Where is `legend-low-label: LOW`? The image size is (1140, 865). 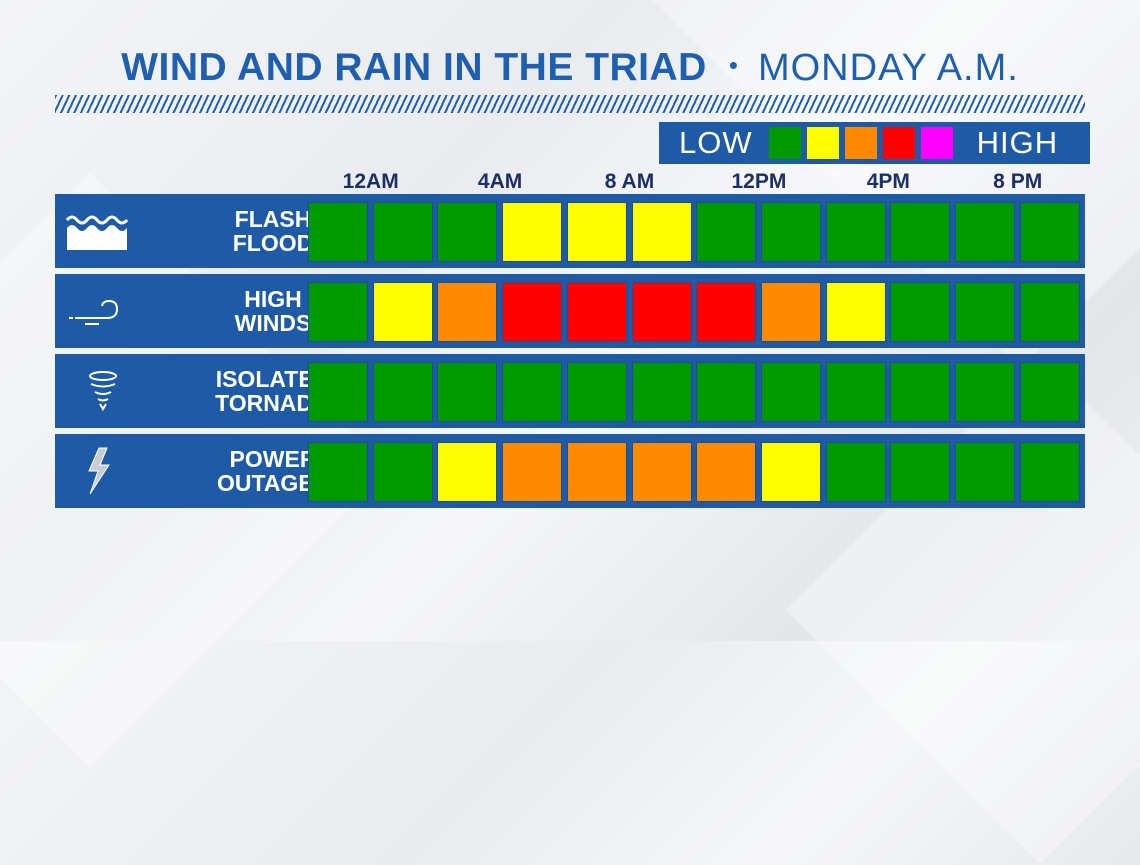 legend-low-label: LOW is located at coordinates (716, 142).